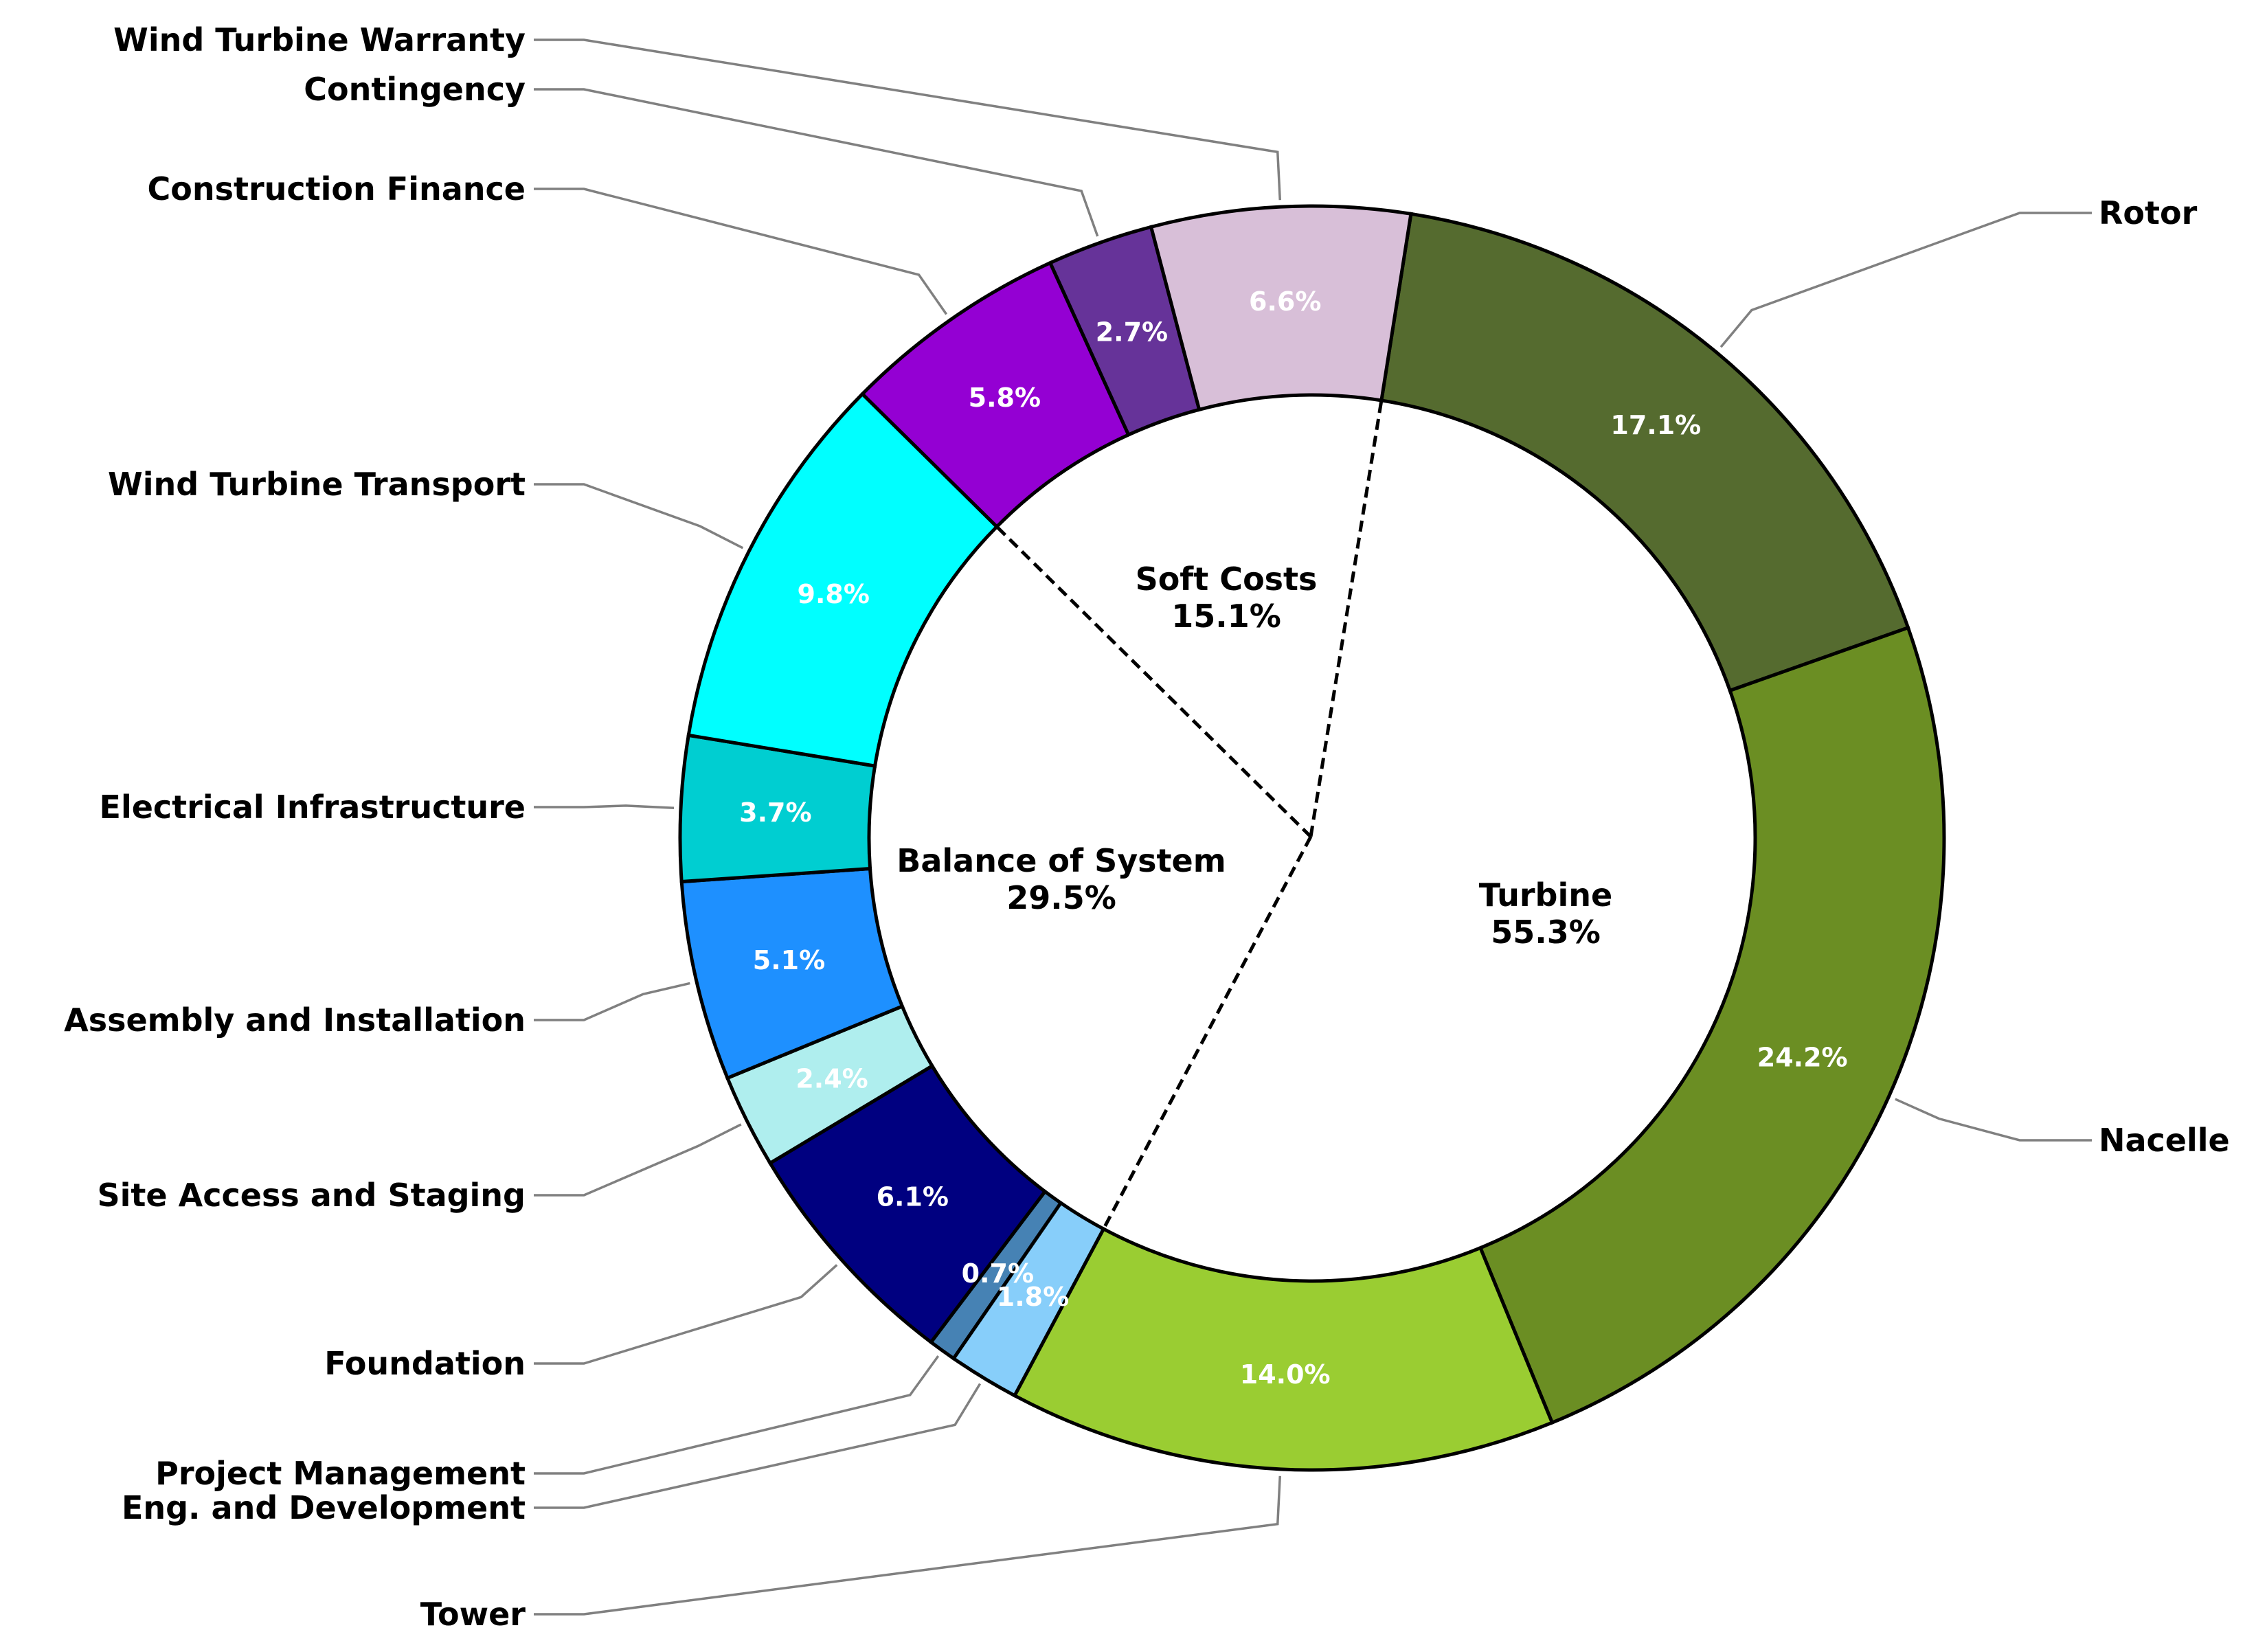 This screenshot has height=1652, width=2267. What do you see at coordinates (1656, 425) in the screenshot?
I see `pct-label-rotor: 17.1%` at bounding box center [1656, 425].